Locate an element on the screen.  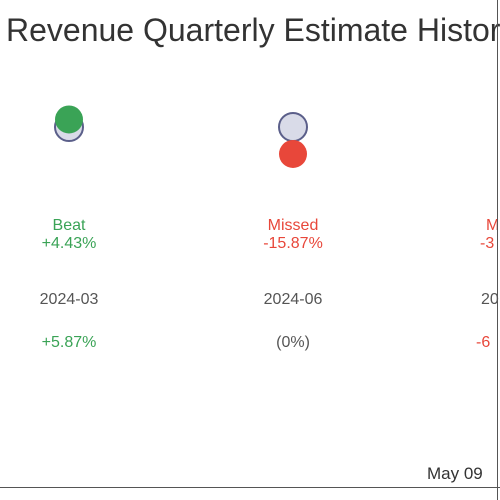
change-label-2: (0%) is located at coordinates (293, 342).